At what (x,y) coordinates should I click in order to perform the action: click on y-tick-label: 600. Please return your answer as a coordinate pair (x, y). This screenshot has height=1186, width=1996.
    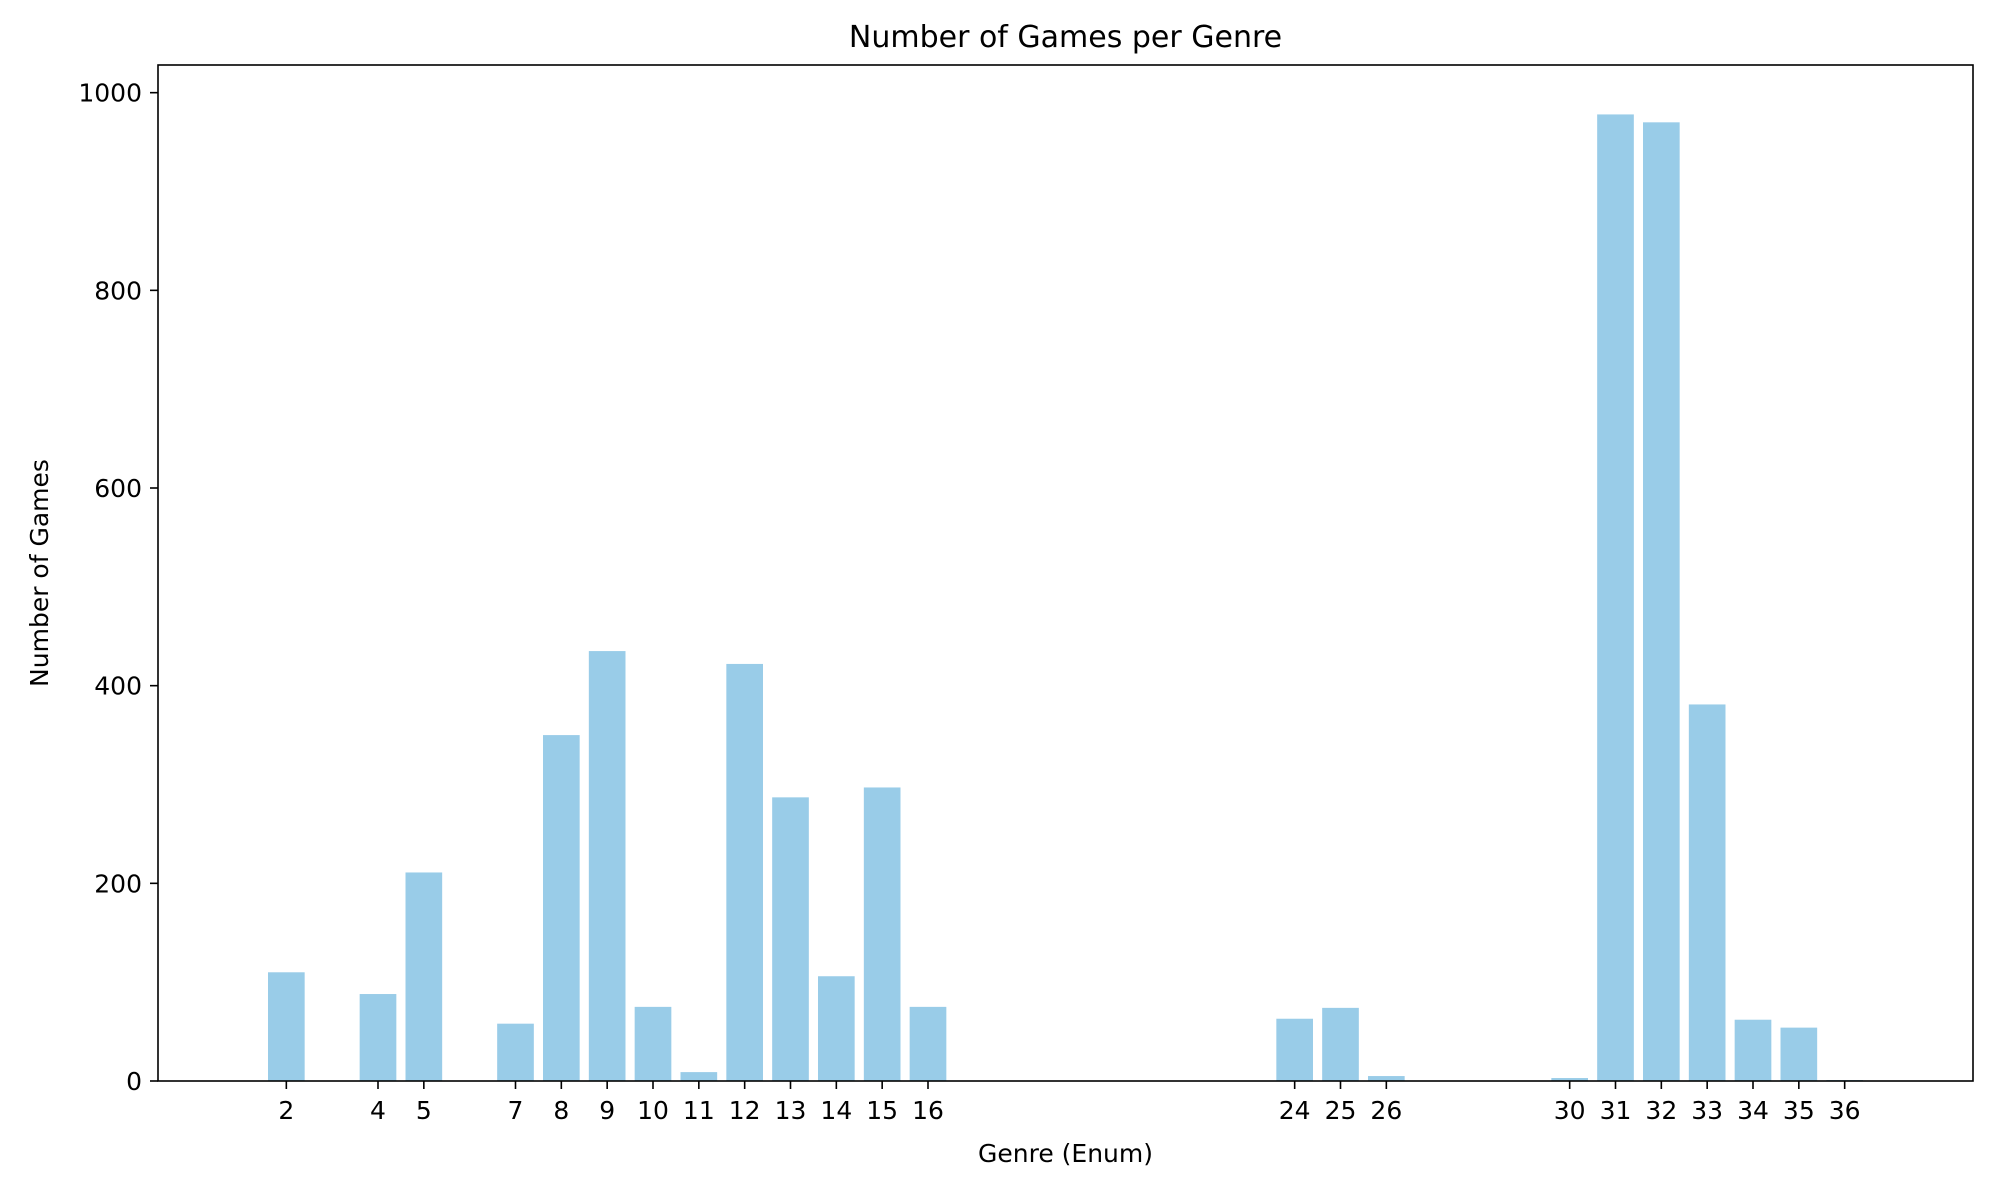
    Looking at the image, I should click on (118, 488).